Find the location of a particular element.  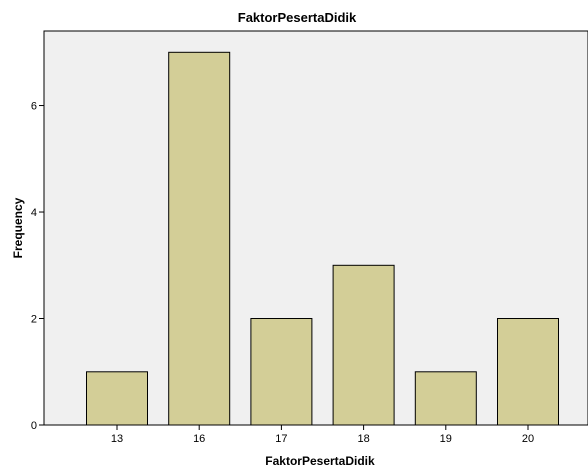

y-tick-label: 0 is located at coordinates (34, 426).